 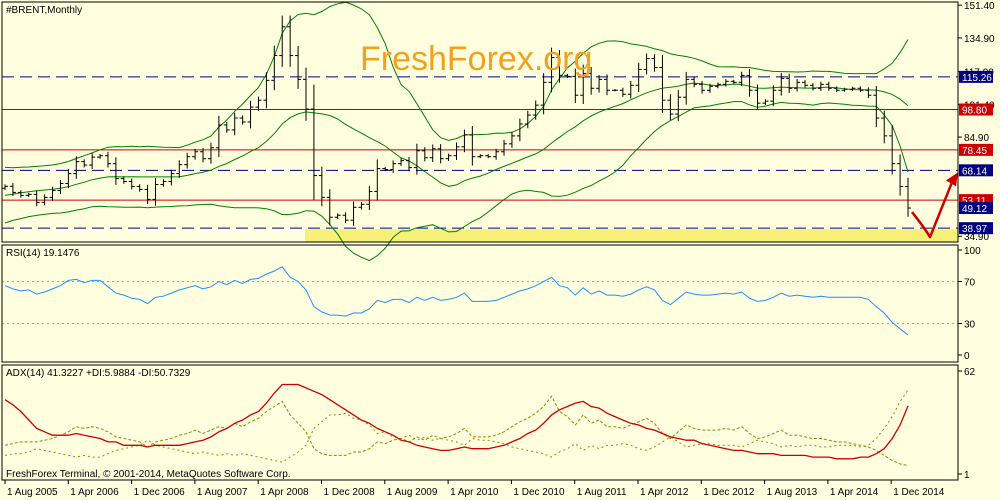 I want to click on x-tick-label: 1 Apr 2012, so click(x=664, y=492).